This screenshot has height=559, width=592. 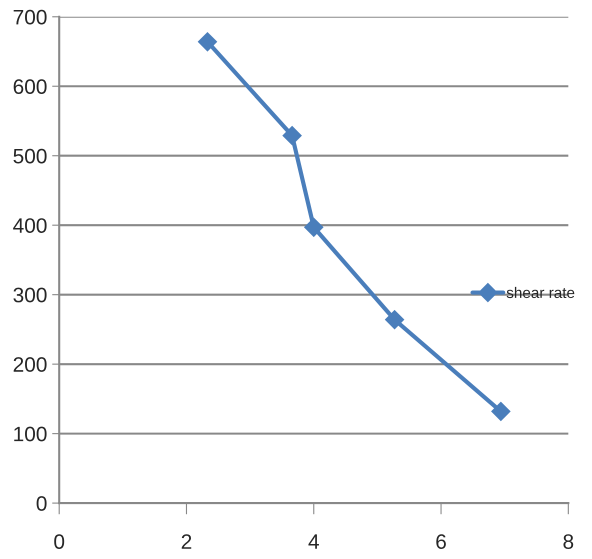 I want to click on x-tick-label: 2, so click(x=187, y=541).